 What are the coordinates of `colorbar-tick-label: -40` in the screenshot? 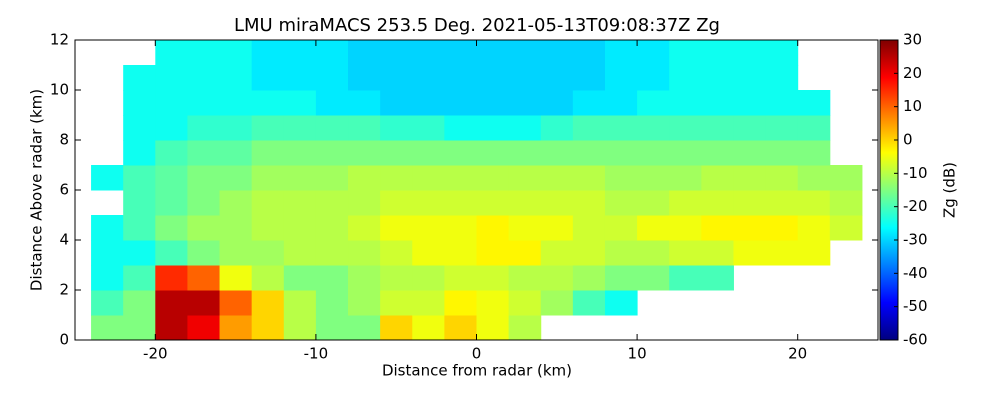 It's located at (915, 273).